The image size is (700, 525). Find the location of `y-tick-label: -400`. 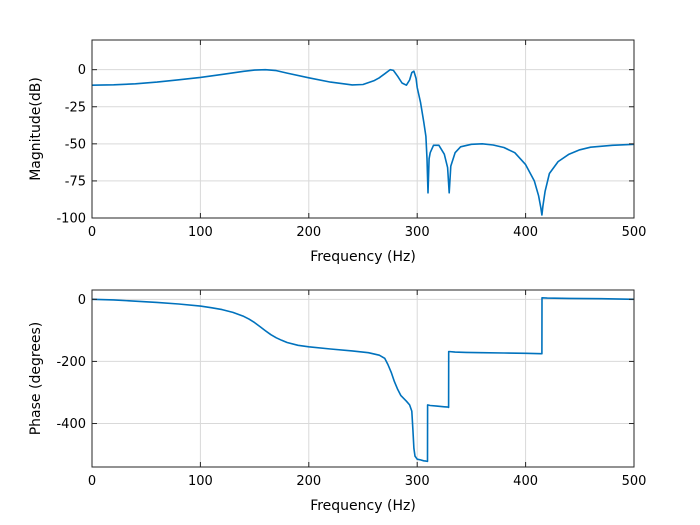

y-tick-label: -400 is located at coordinates (71, 424).